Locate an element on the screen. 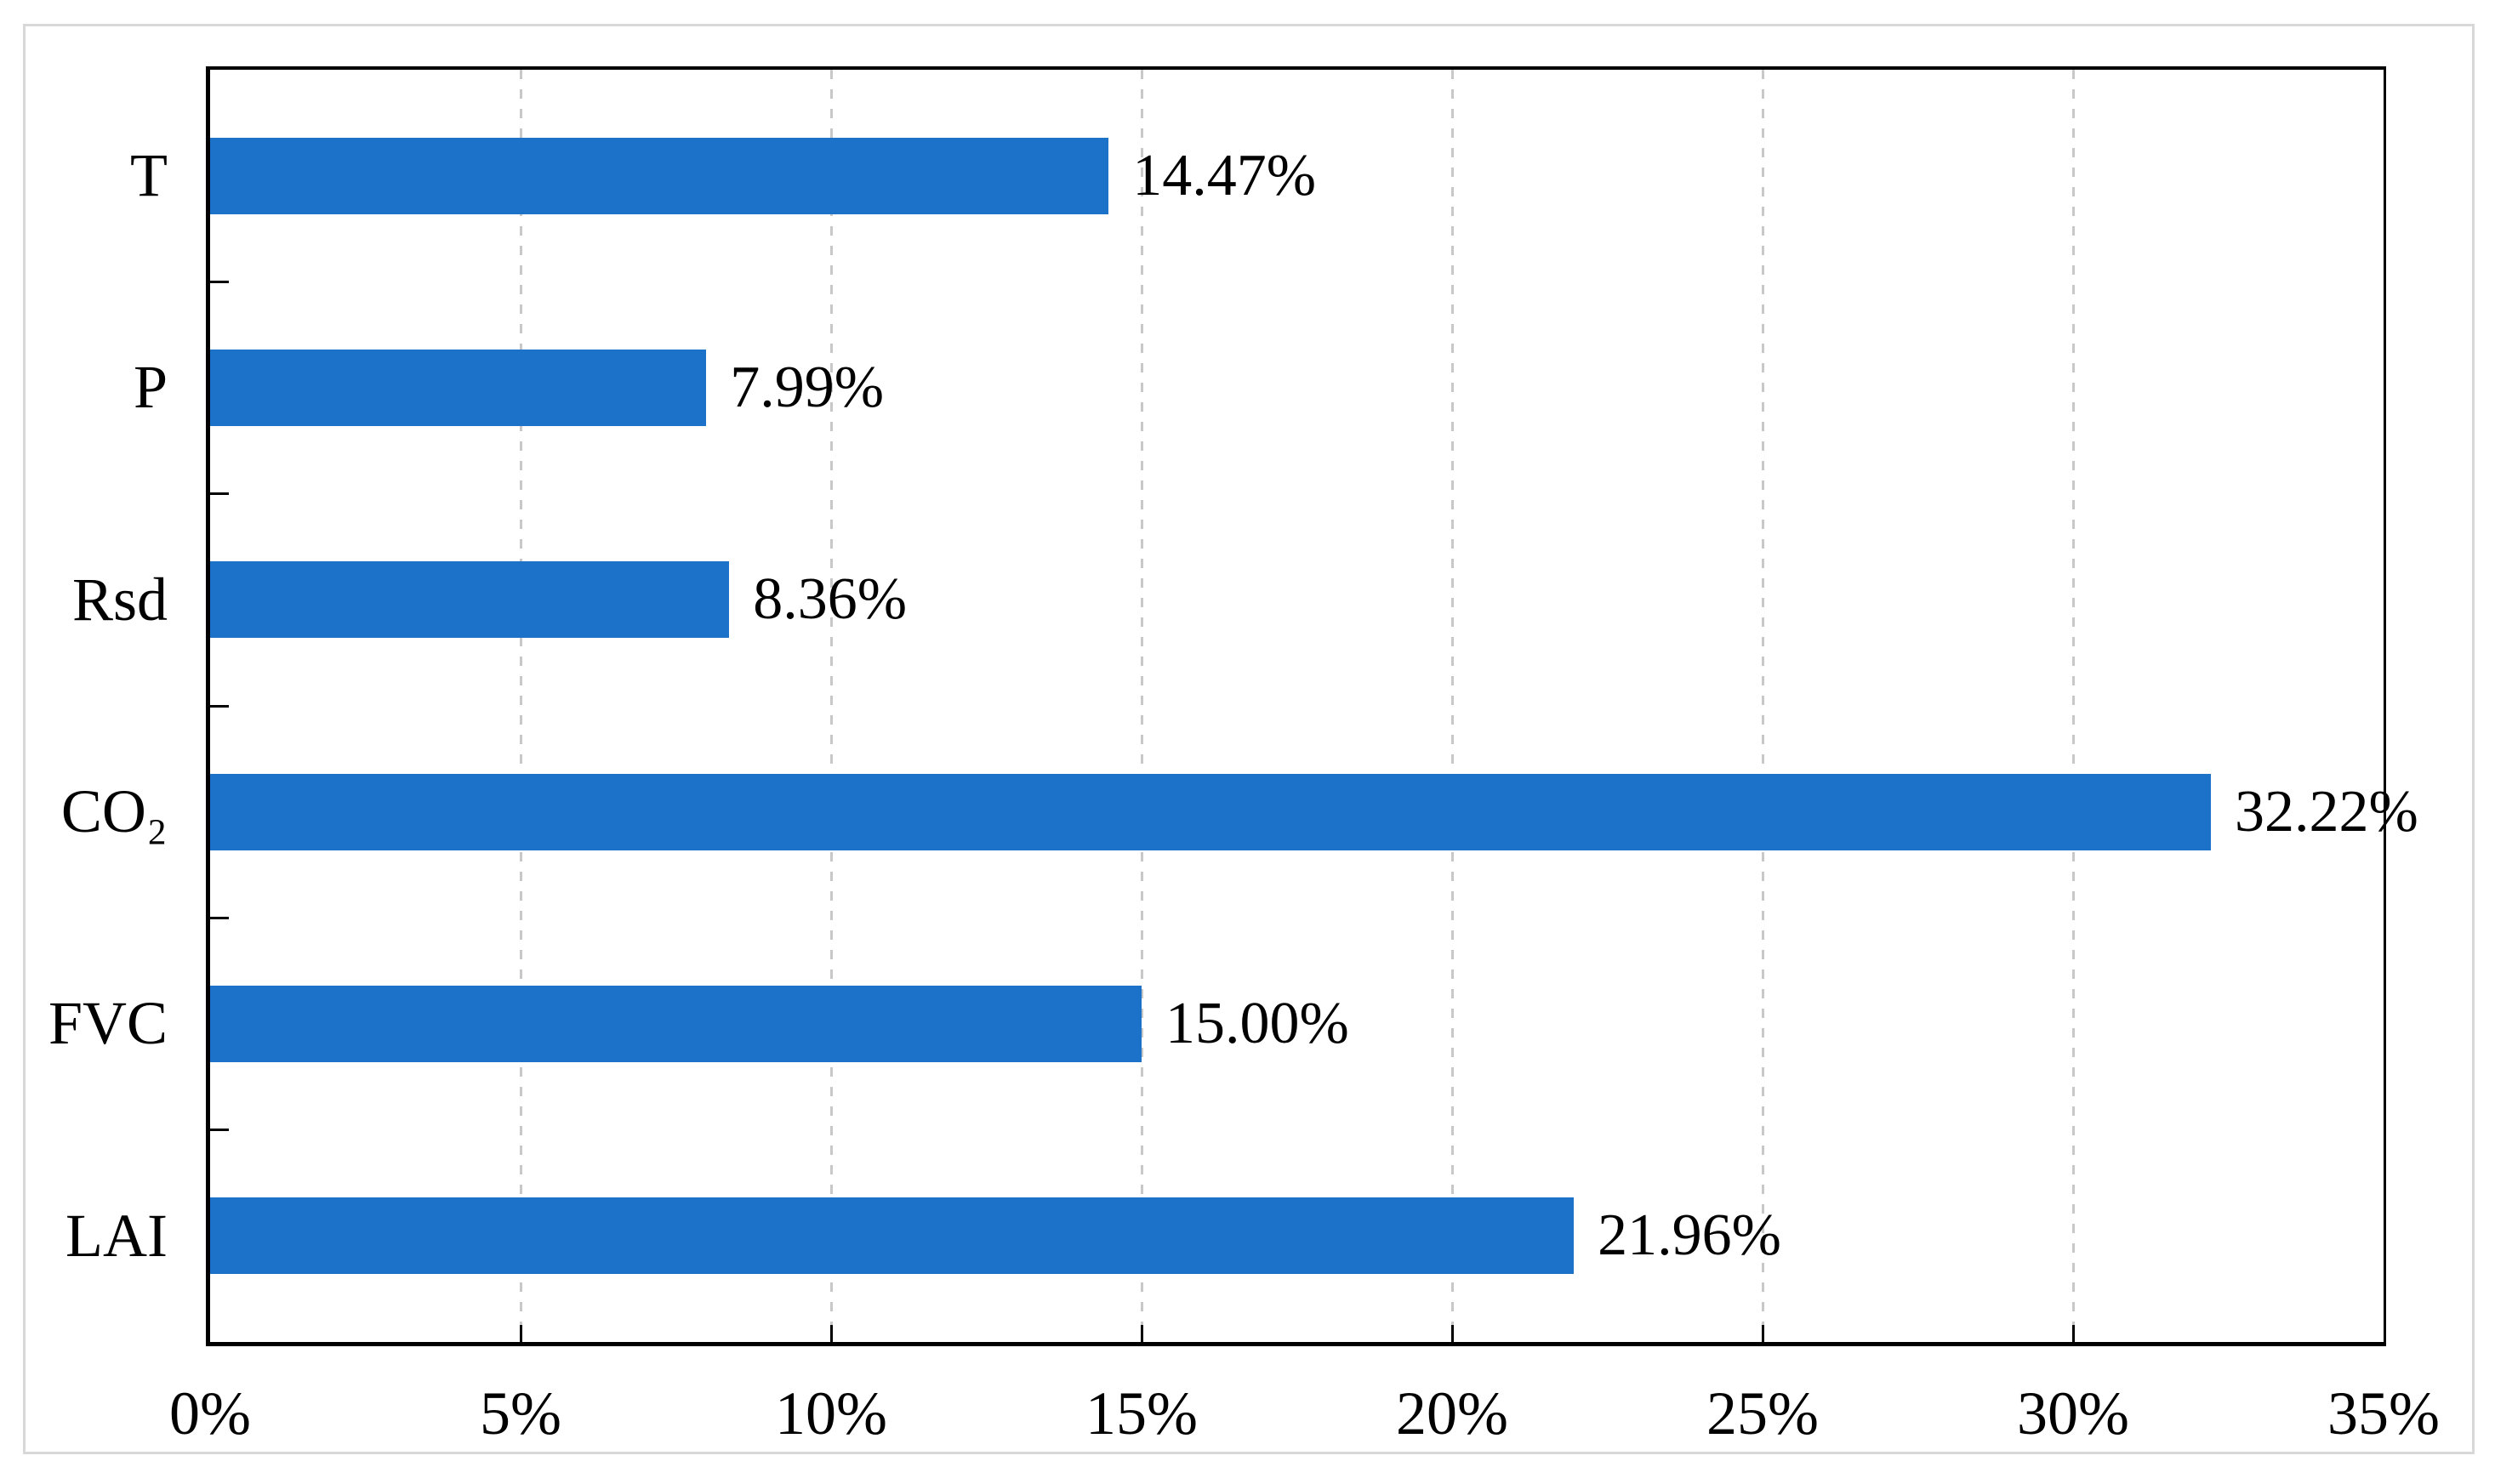 The image size is (2495, 1484). category-label: P is located at coordinates (150, 387).